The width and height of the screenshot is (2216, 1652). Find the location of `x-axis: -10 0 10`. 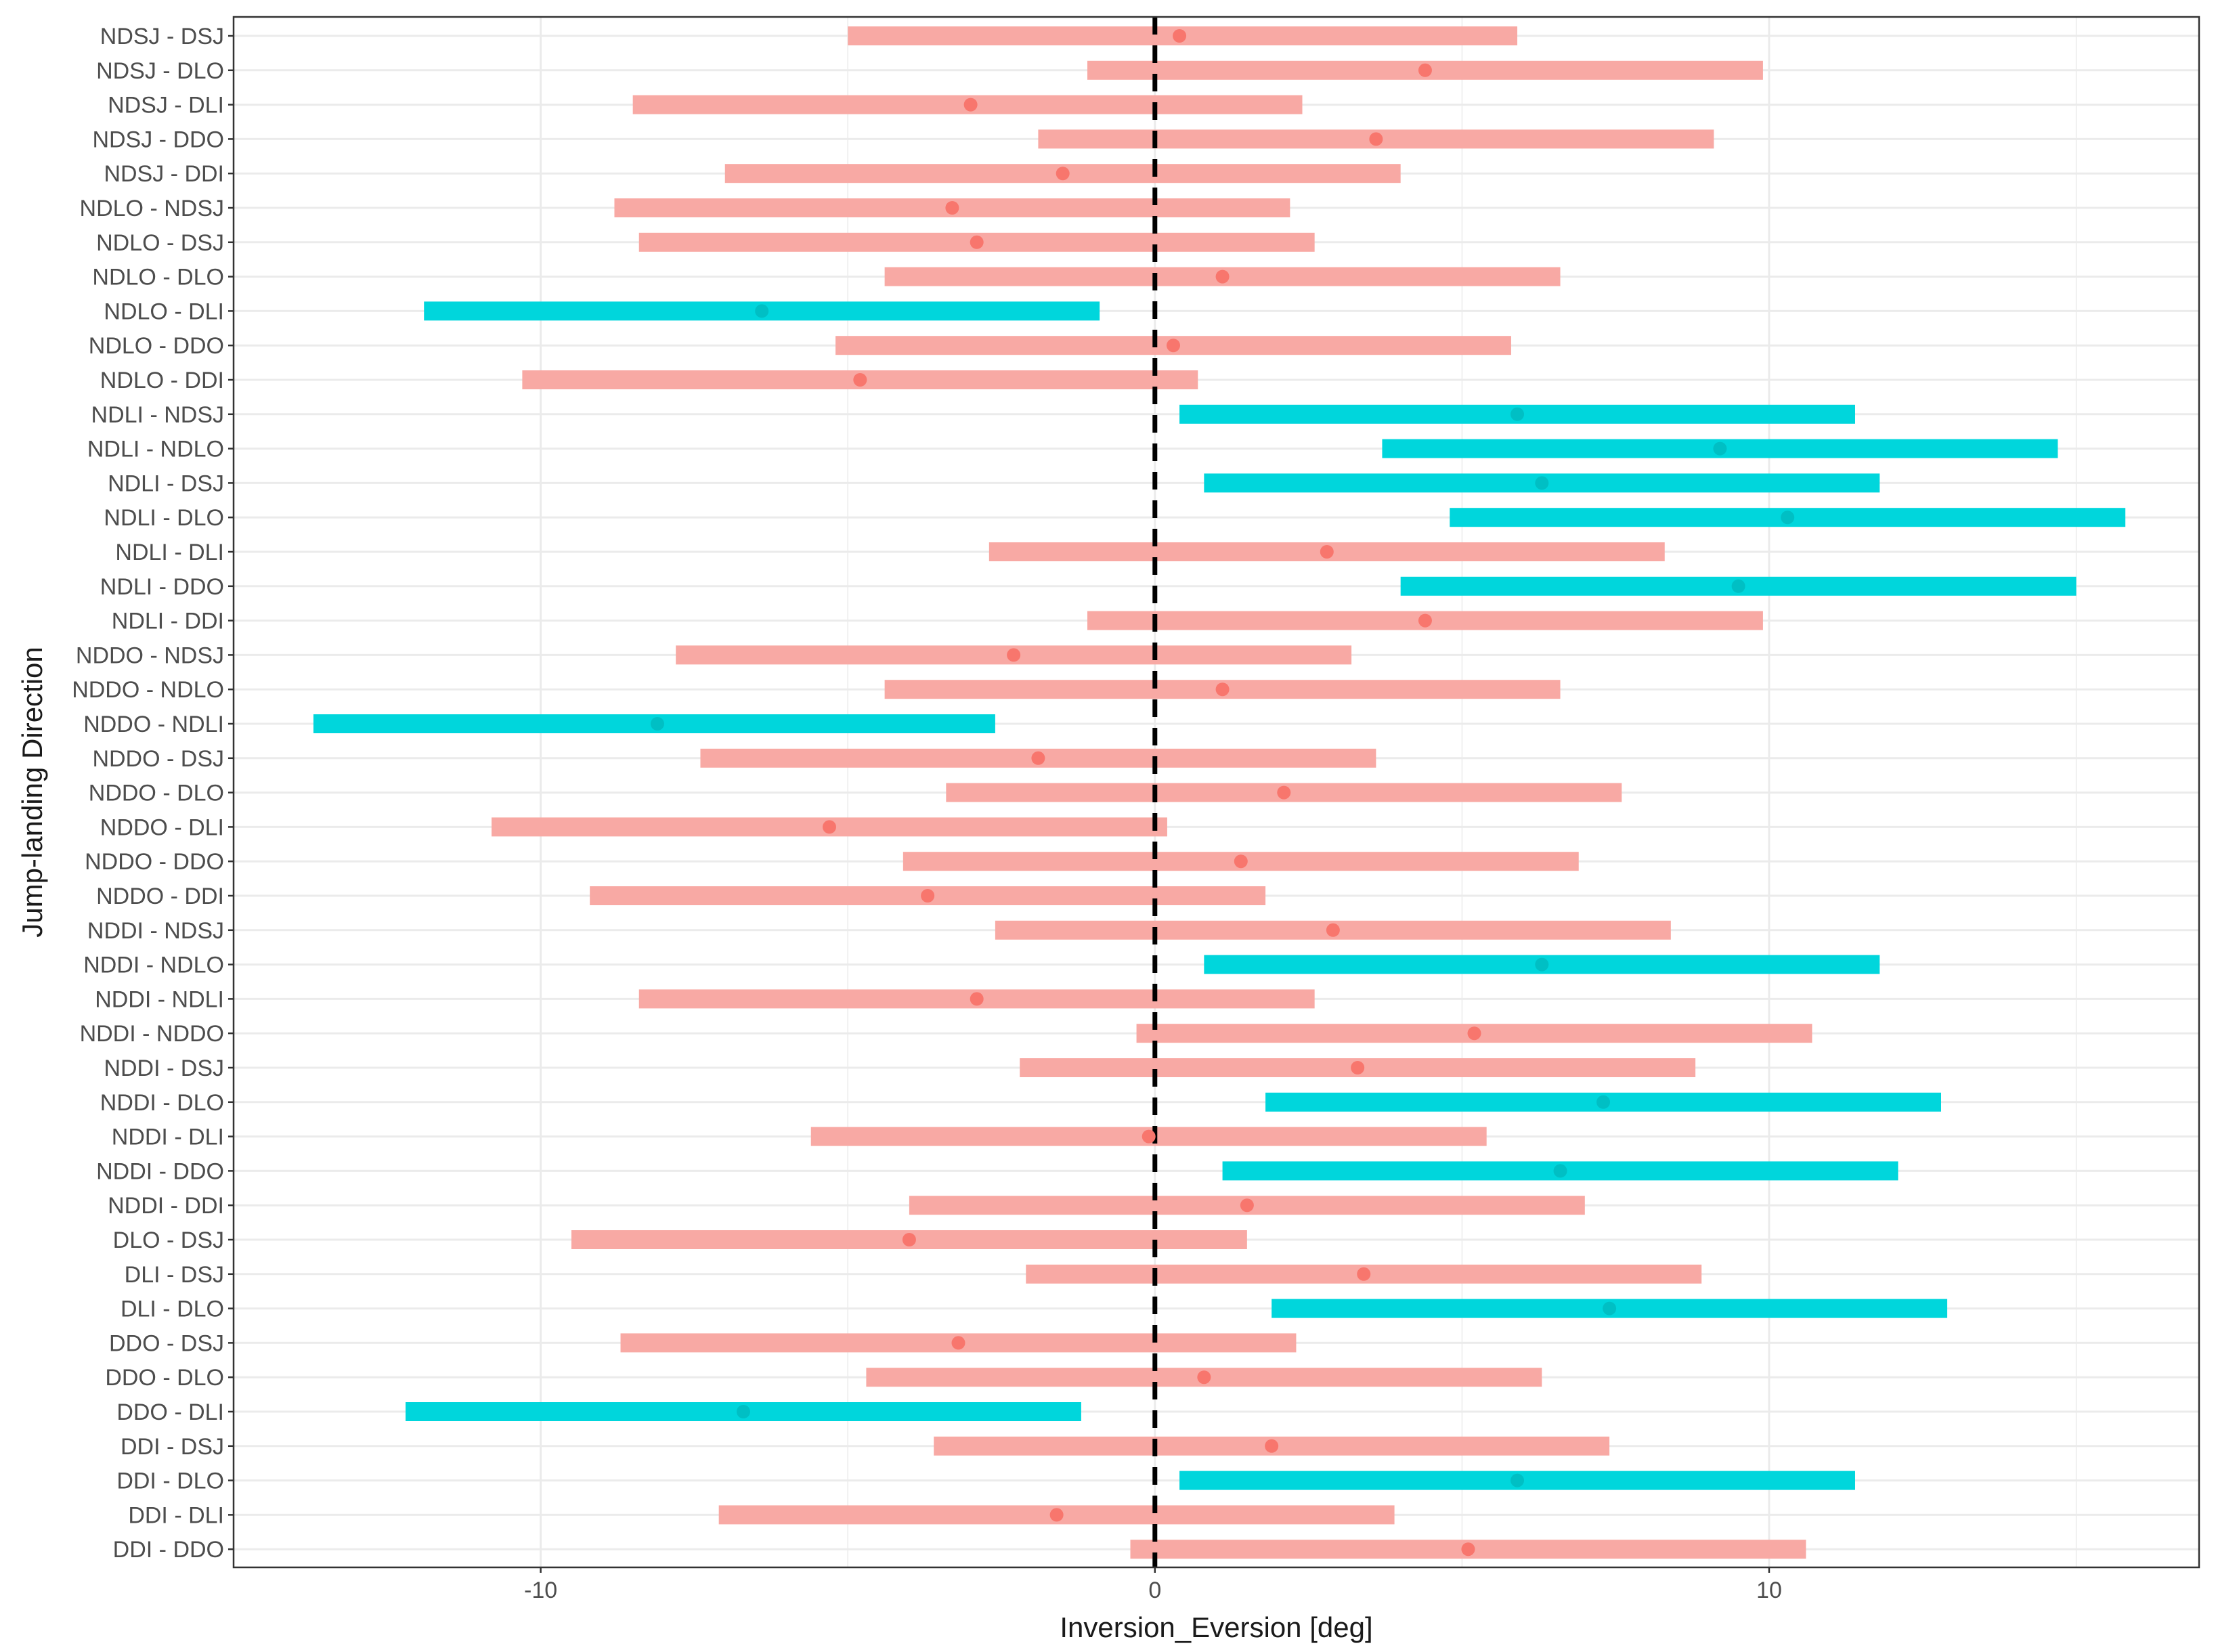

x-axis: -10 0 10 is located at coordinates (1153, 1585).